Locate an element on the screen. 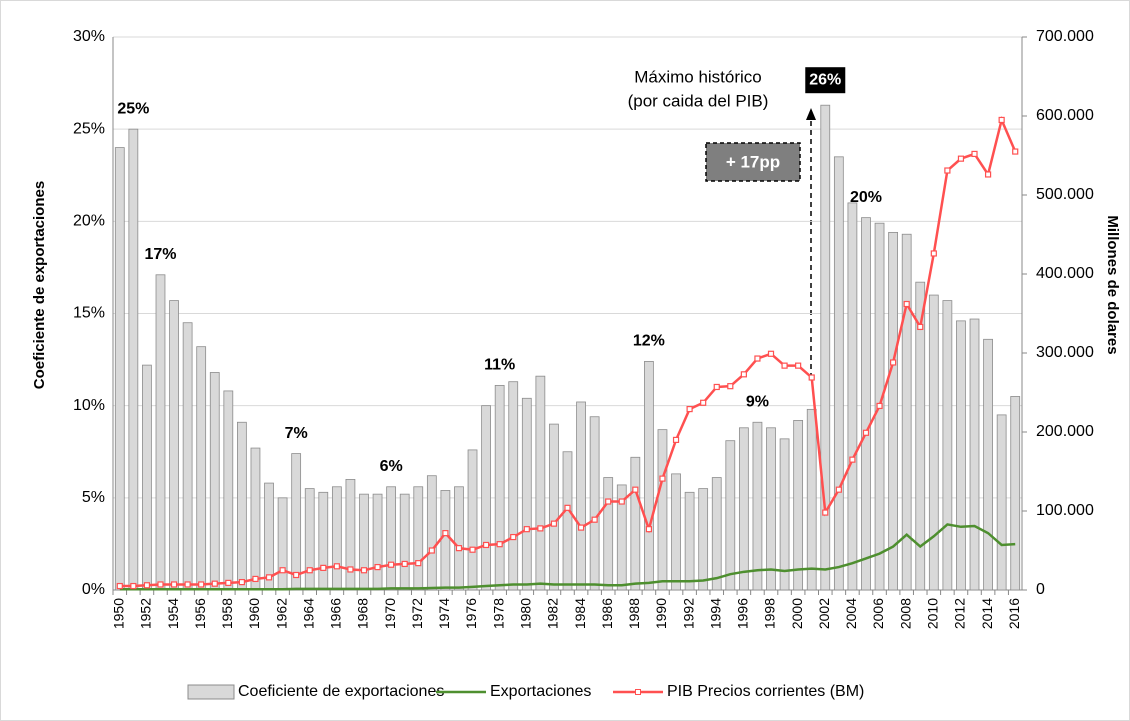  legend-swatch is located at coordinates (211, 692).